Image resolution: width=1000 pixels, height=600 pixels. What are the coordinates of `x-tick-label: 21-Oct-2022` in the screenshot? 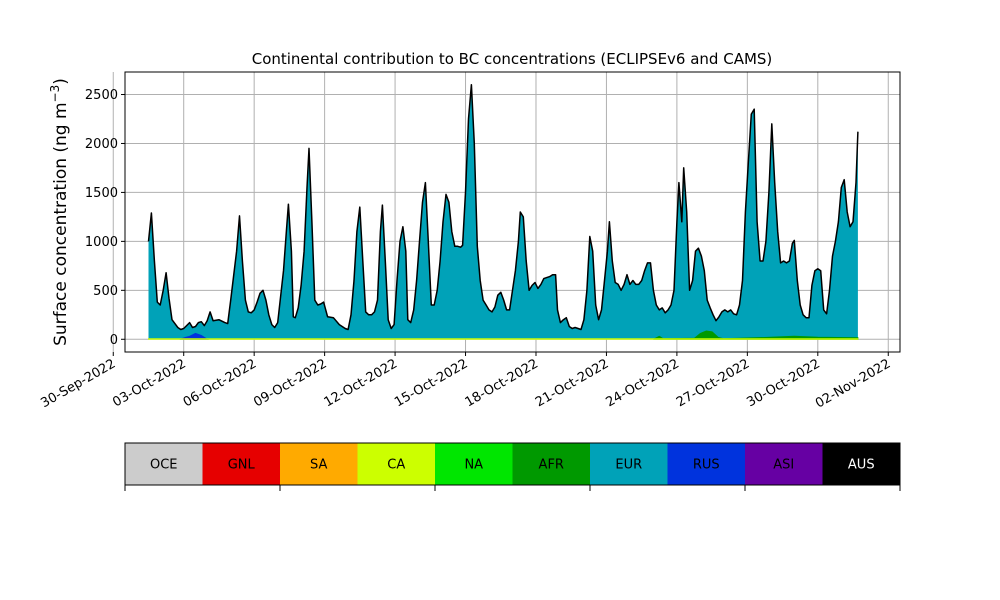 It's located at (572, 383).